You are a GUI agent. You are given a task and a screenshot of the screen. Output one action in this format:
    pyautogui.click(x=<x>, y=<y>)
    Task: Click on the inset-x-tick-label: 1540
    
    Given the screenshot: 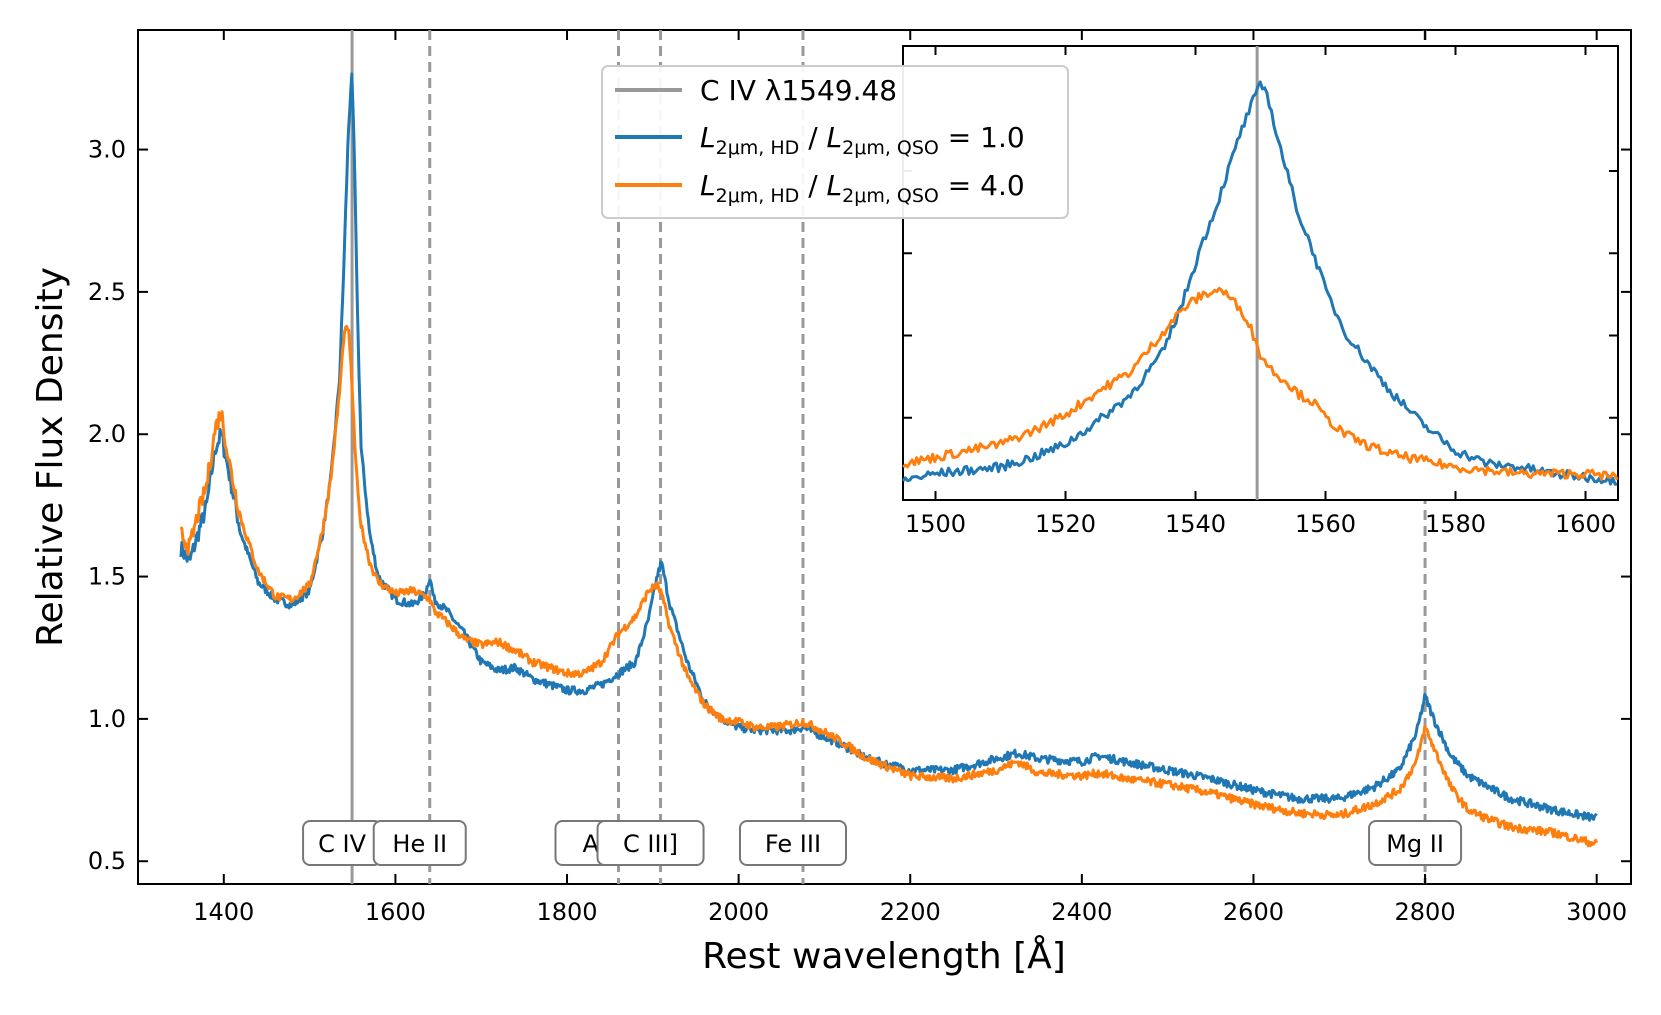 What is the action you would take?
    pyautogui.click(x=1195, y=524)
    